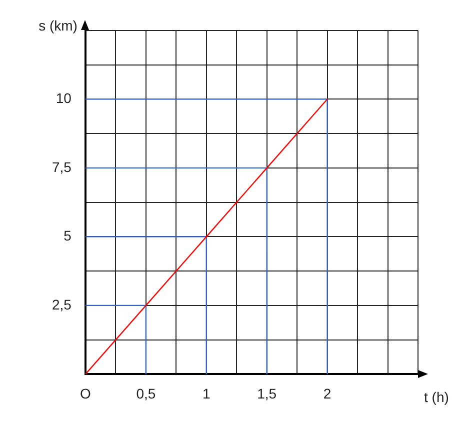 The height and width of the screenshot is (427, 466). I want to click on y-tick-label: 7,5, so click(62, 166).